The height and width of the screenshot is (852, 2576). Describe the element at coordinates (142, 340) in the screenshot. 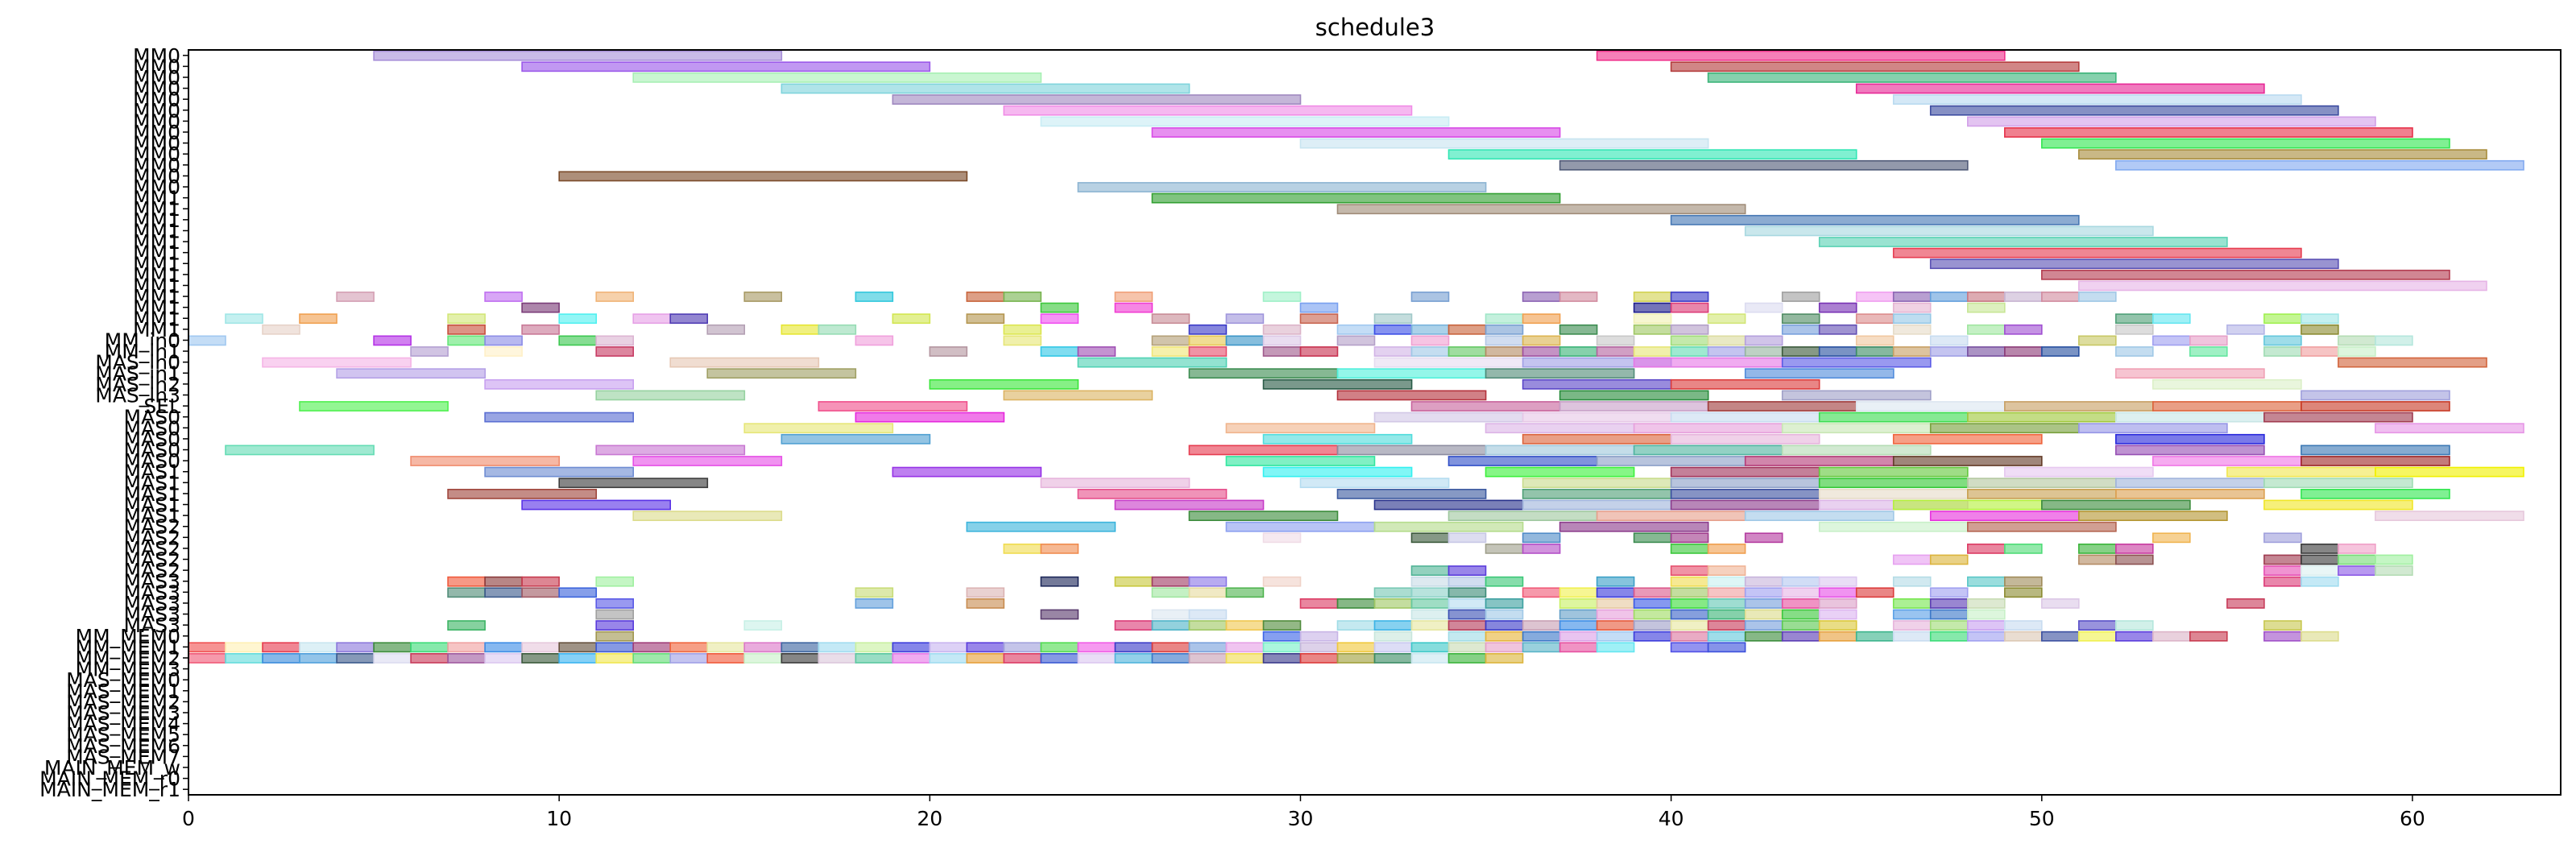

I see `y-tick-label: MM_in0` at that location.